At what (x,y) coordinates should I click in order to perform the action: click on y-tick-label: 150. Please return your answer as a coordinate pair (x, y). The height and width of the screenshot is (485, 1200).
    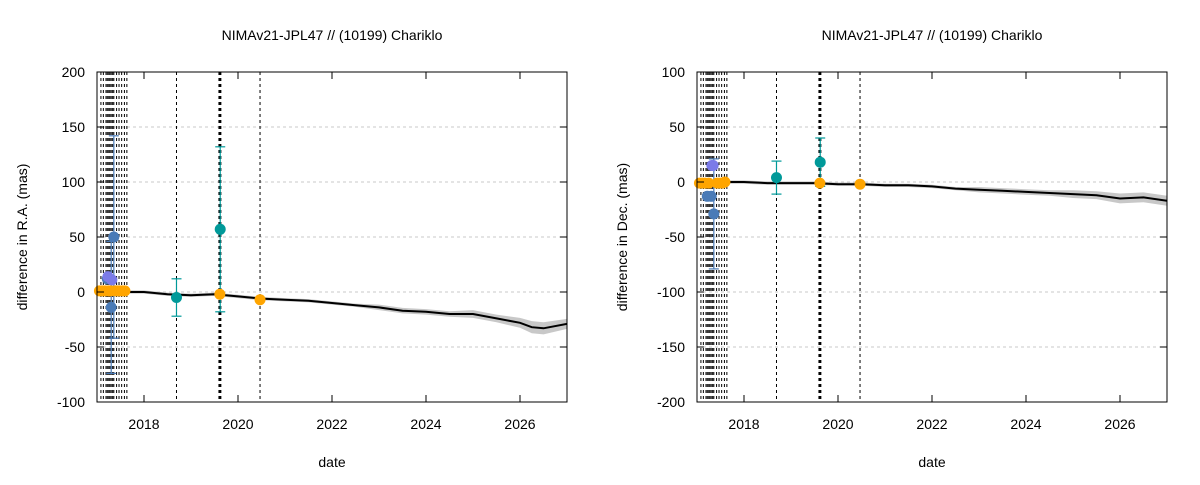
    Looking at the image, I should click on (74, 127).